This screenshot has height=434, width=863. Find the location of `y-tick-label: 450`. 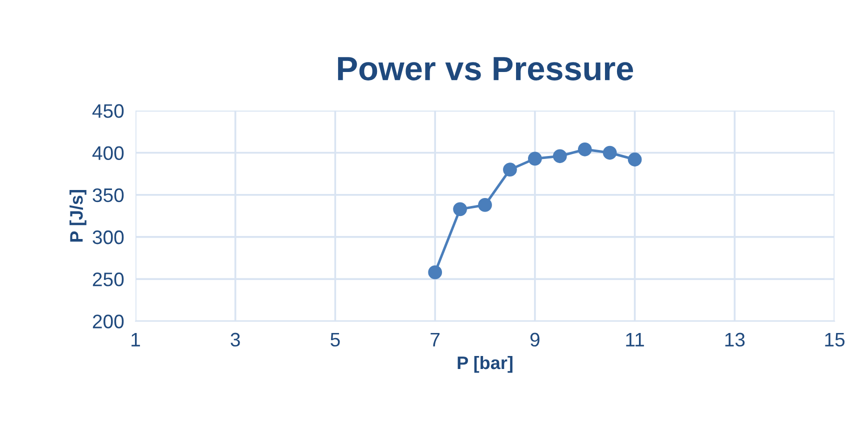

y-tick-label: 450 is located at coordinates (108, 111).